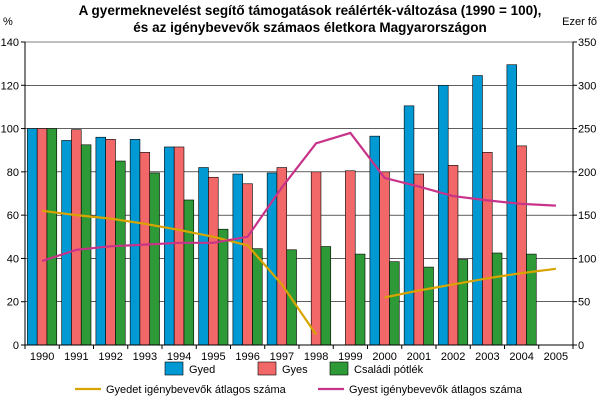 The height and width of the screenshot is (400, 600). I want to click on right-tick-label: 250, so click(587, 130).